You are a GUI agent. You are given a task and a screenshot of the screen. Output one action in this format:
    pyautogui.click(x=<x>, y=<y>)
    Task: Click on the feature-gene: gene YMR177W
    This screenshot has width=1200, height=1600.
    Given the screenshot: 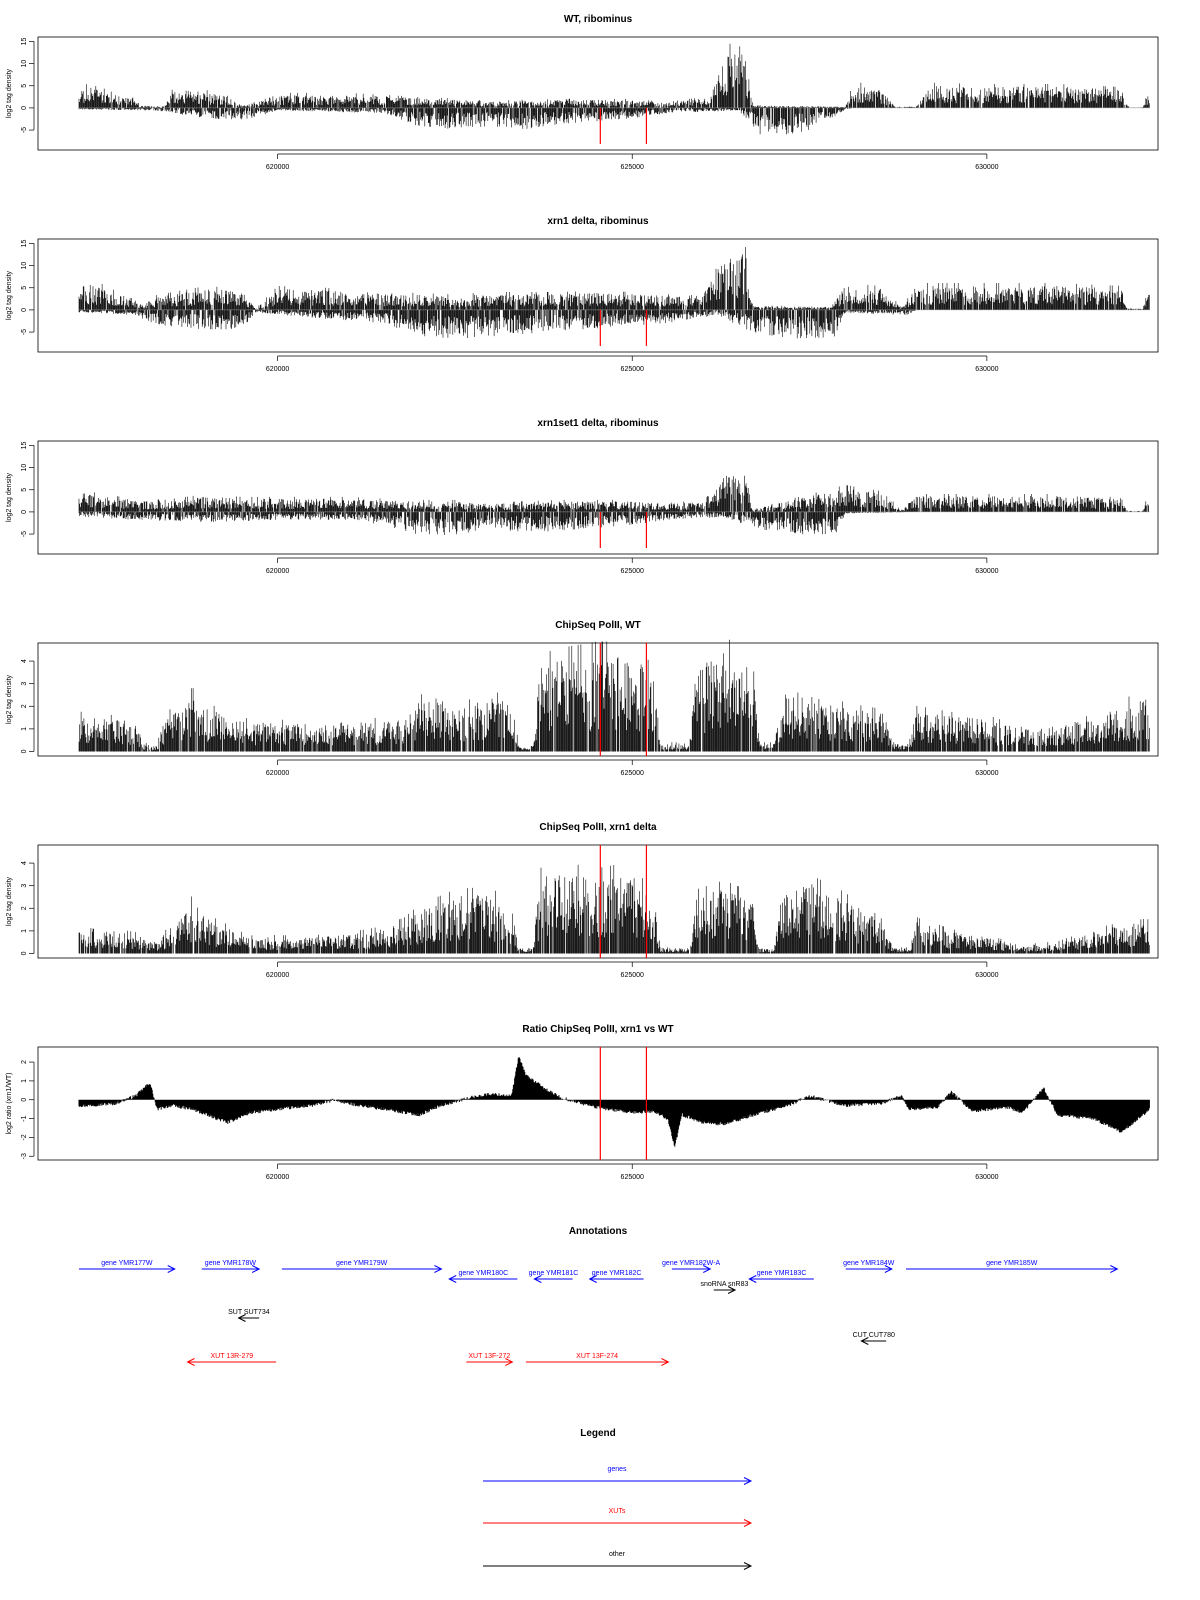 What is the action you would take?
    pyautogui.click(x=127, y=1266)
    